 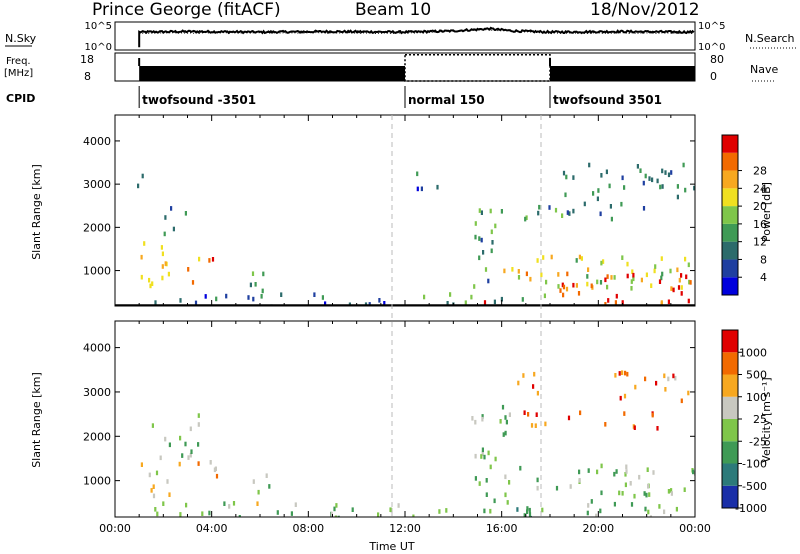 I want to click on noise-panel: N.Sky 10^5 10^0 10^5 10^0 N.Search, so click(x=400, y=37).